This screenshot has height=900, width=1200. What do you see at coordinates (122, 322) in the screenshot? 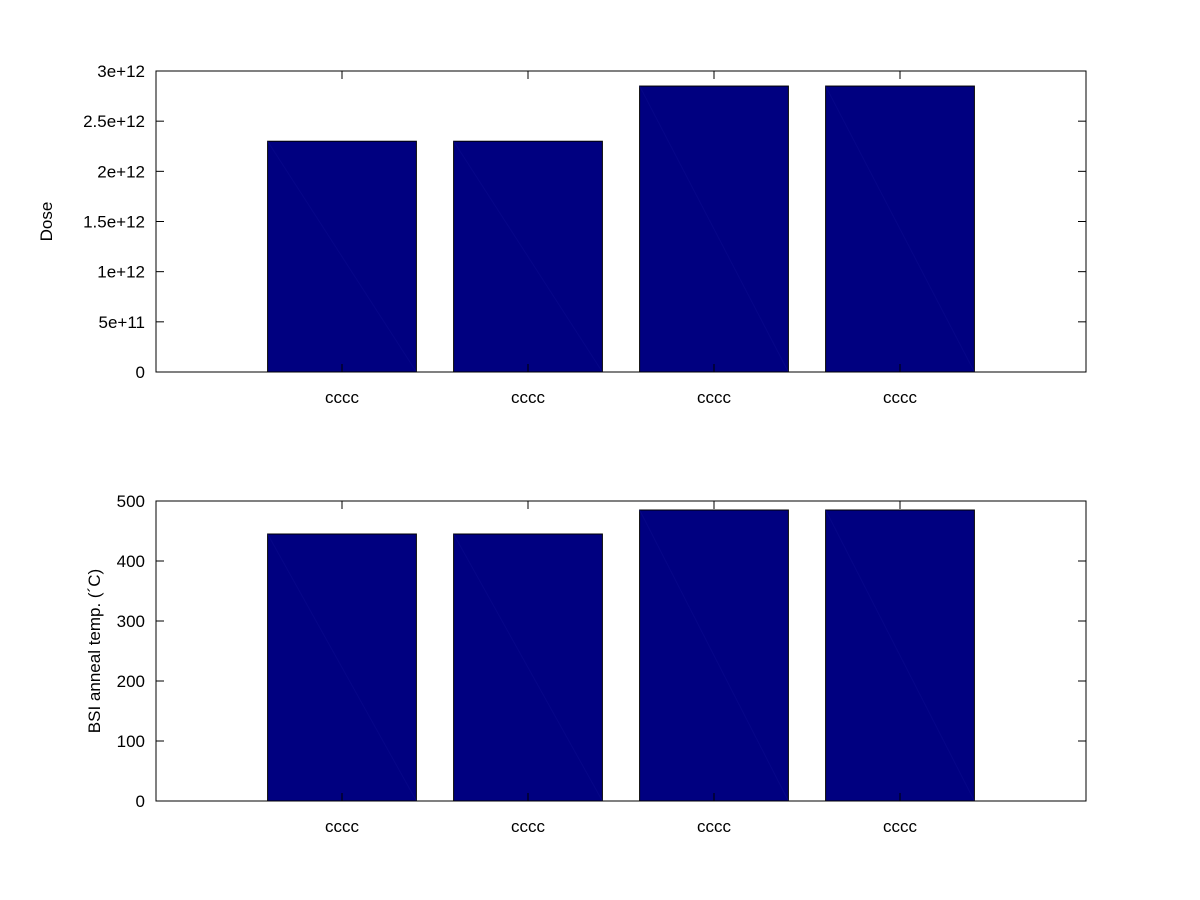
I see `dose-ytick-label: 5e+11` at bounding box center [122, 322].